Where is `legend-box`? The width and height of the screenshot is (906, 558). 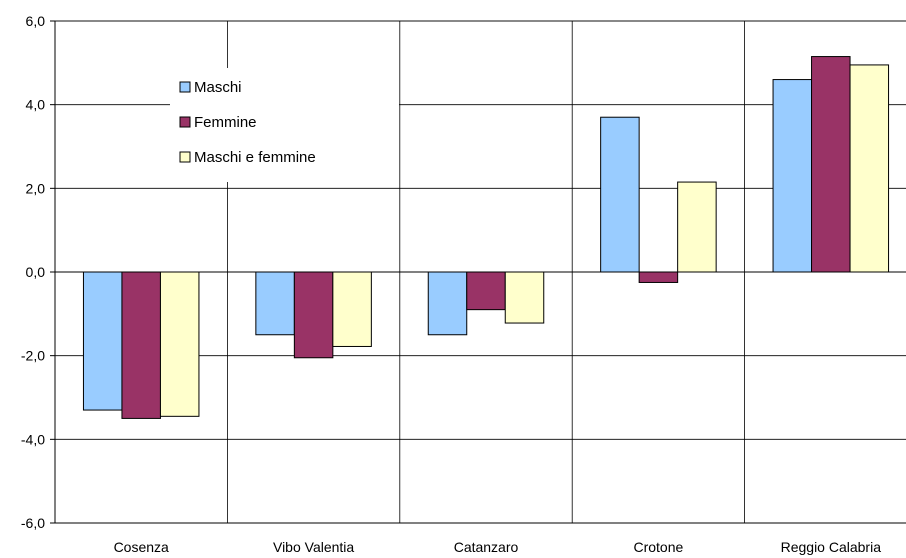 legend-box is located at coordinates (284, 125).